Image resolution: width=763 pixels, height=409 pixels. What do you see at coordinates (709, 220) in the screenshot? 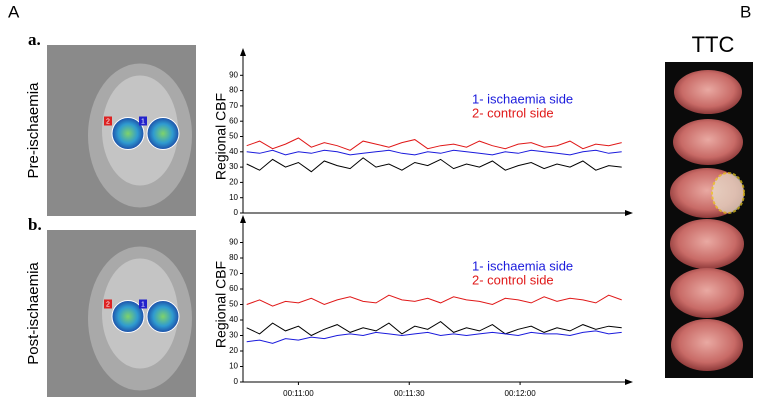
I see `ttc-image` at bounding box center [709, 220].